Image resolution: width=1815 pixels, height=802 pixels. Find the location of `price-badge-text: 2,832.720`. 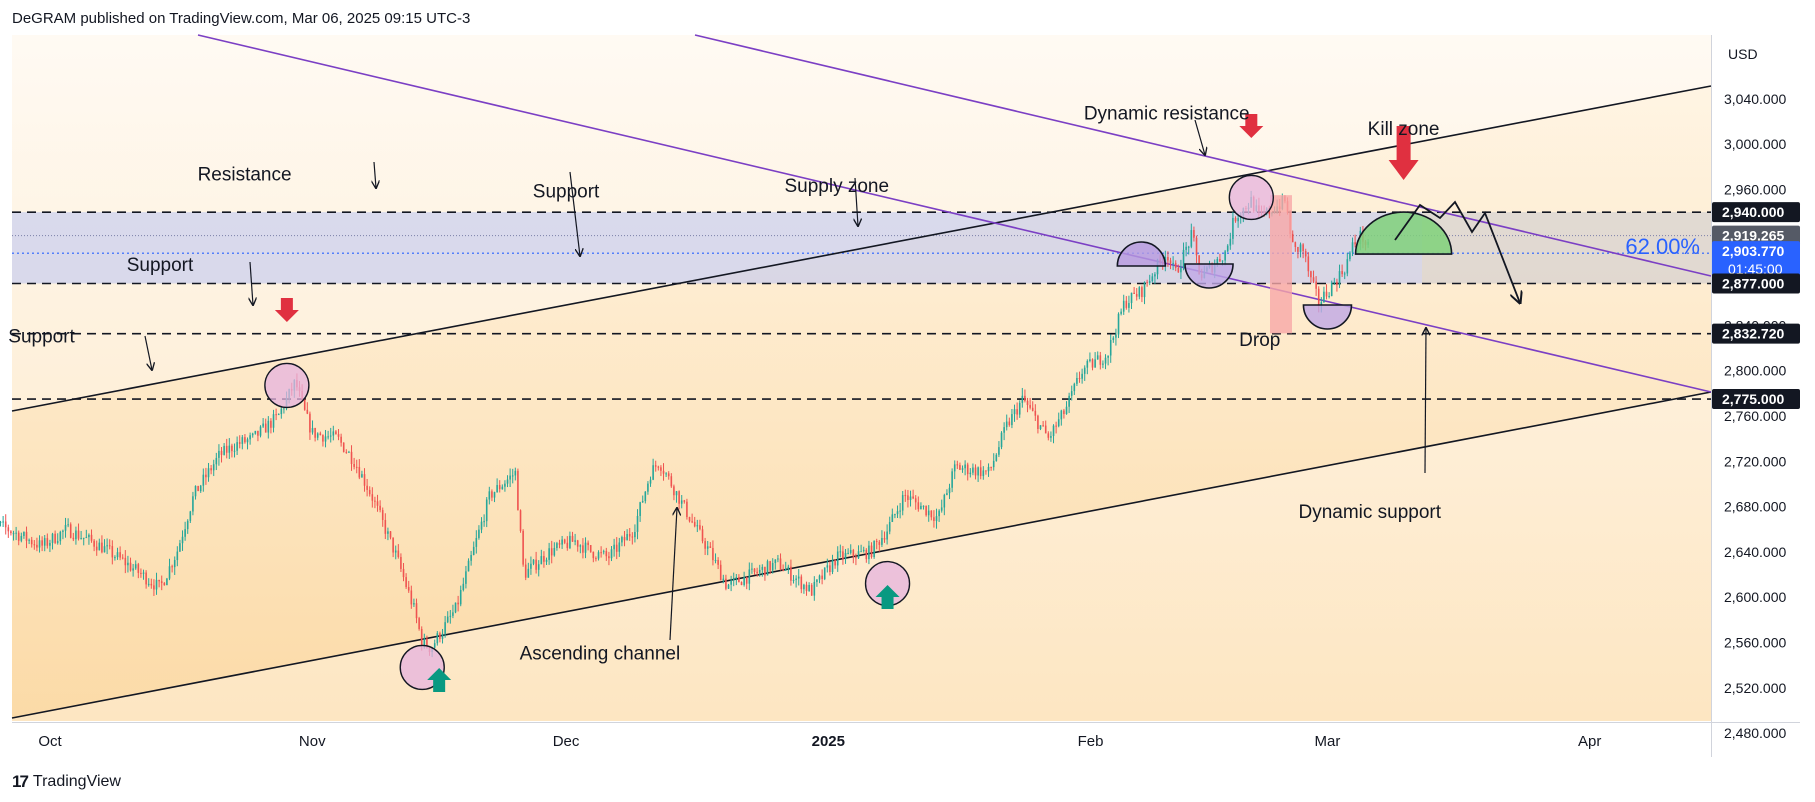

price-badge-text: 2,832.720 is located at coordinates (1753, 334).